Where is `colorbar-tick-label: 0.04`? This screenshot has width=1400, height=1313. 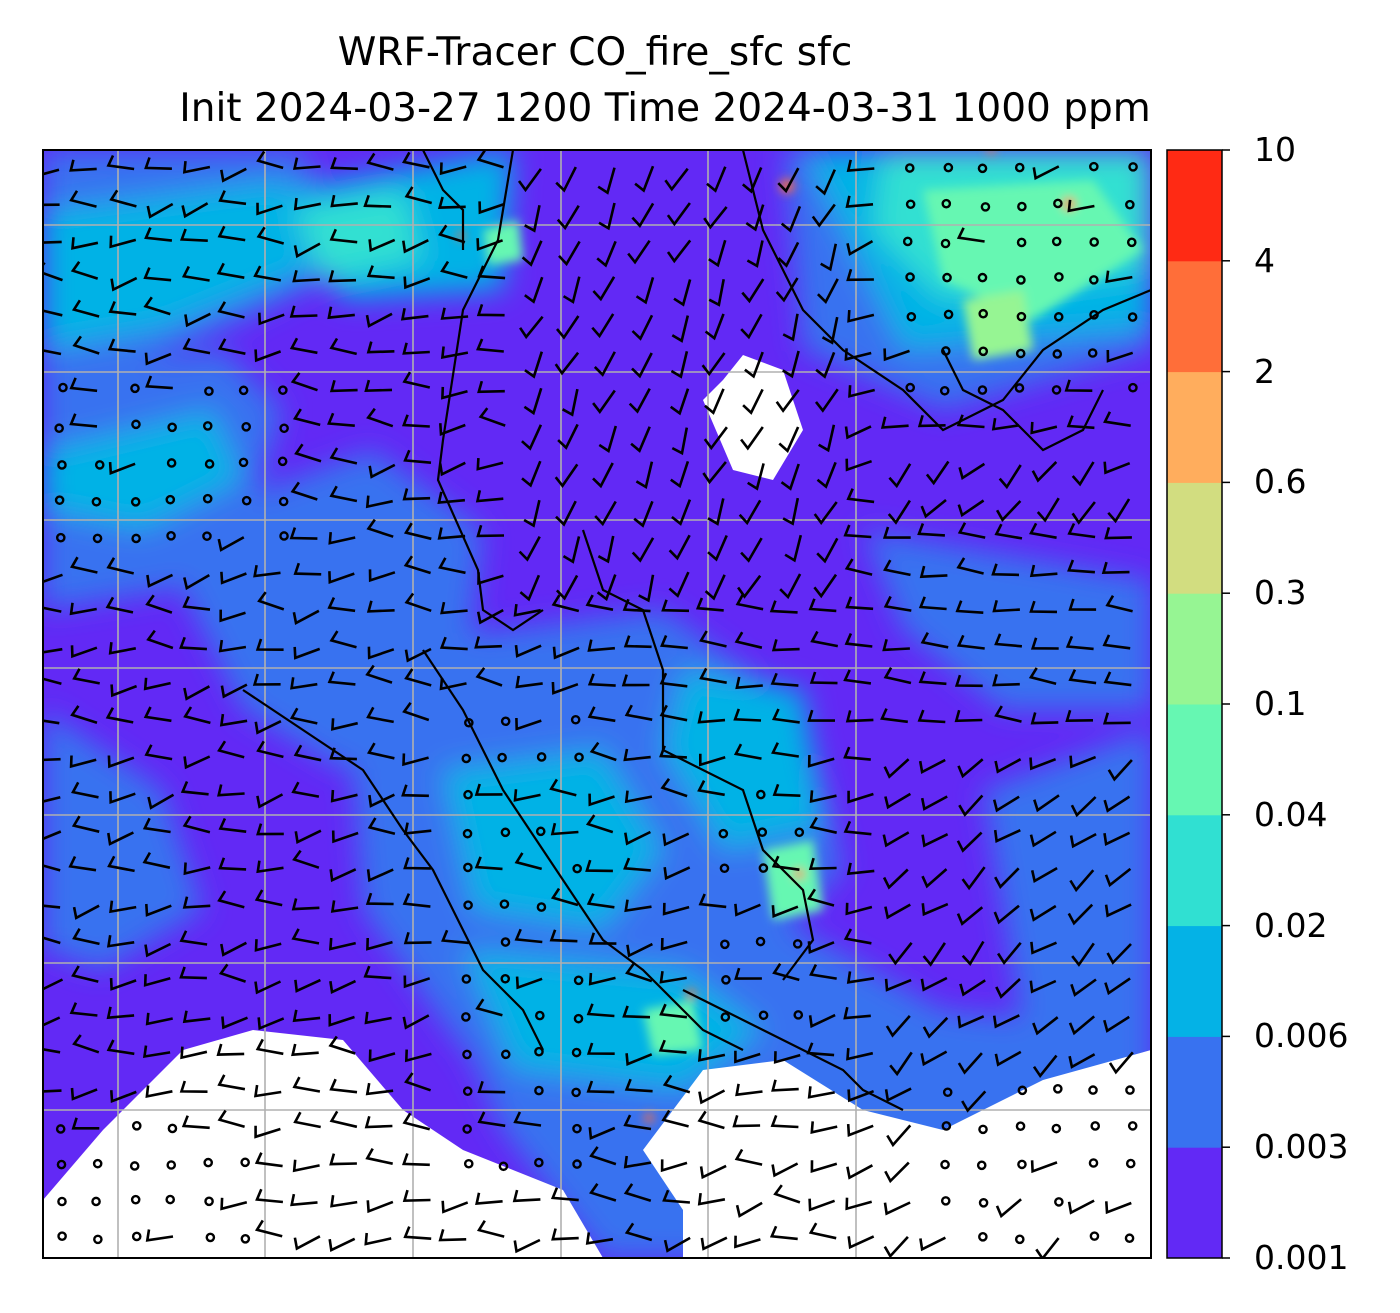
colorbar-tick-label: 0.04 is located at coordinates (1291, 814).